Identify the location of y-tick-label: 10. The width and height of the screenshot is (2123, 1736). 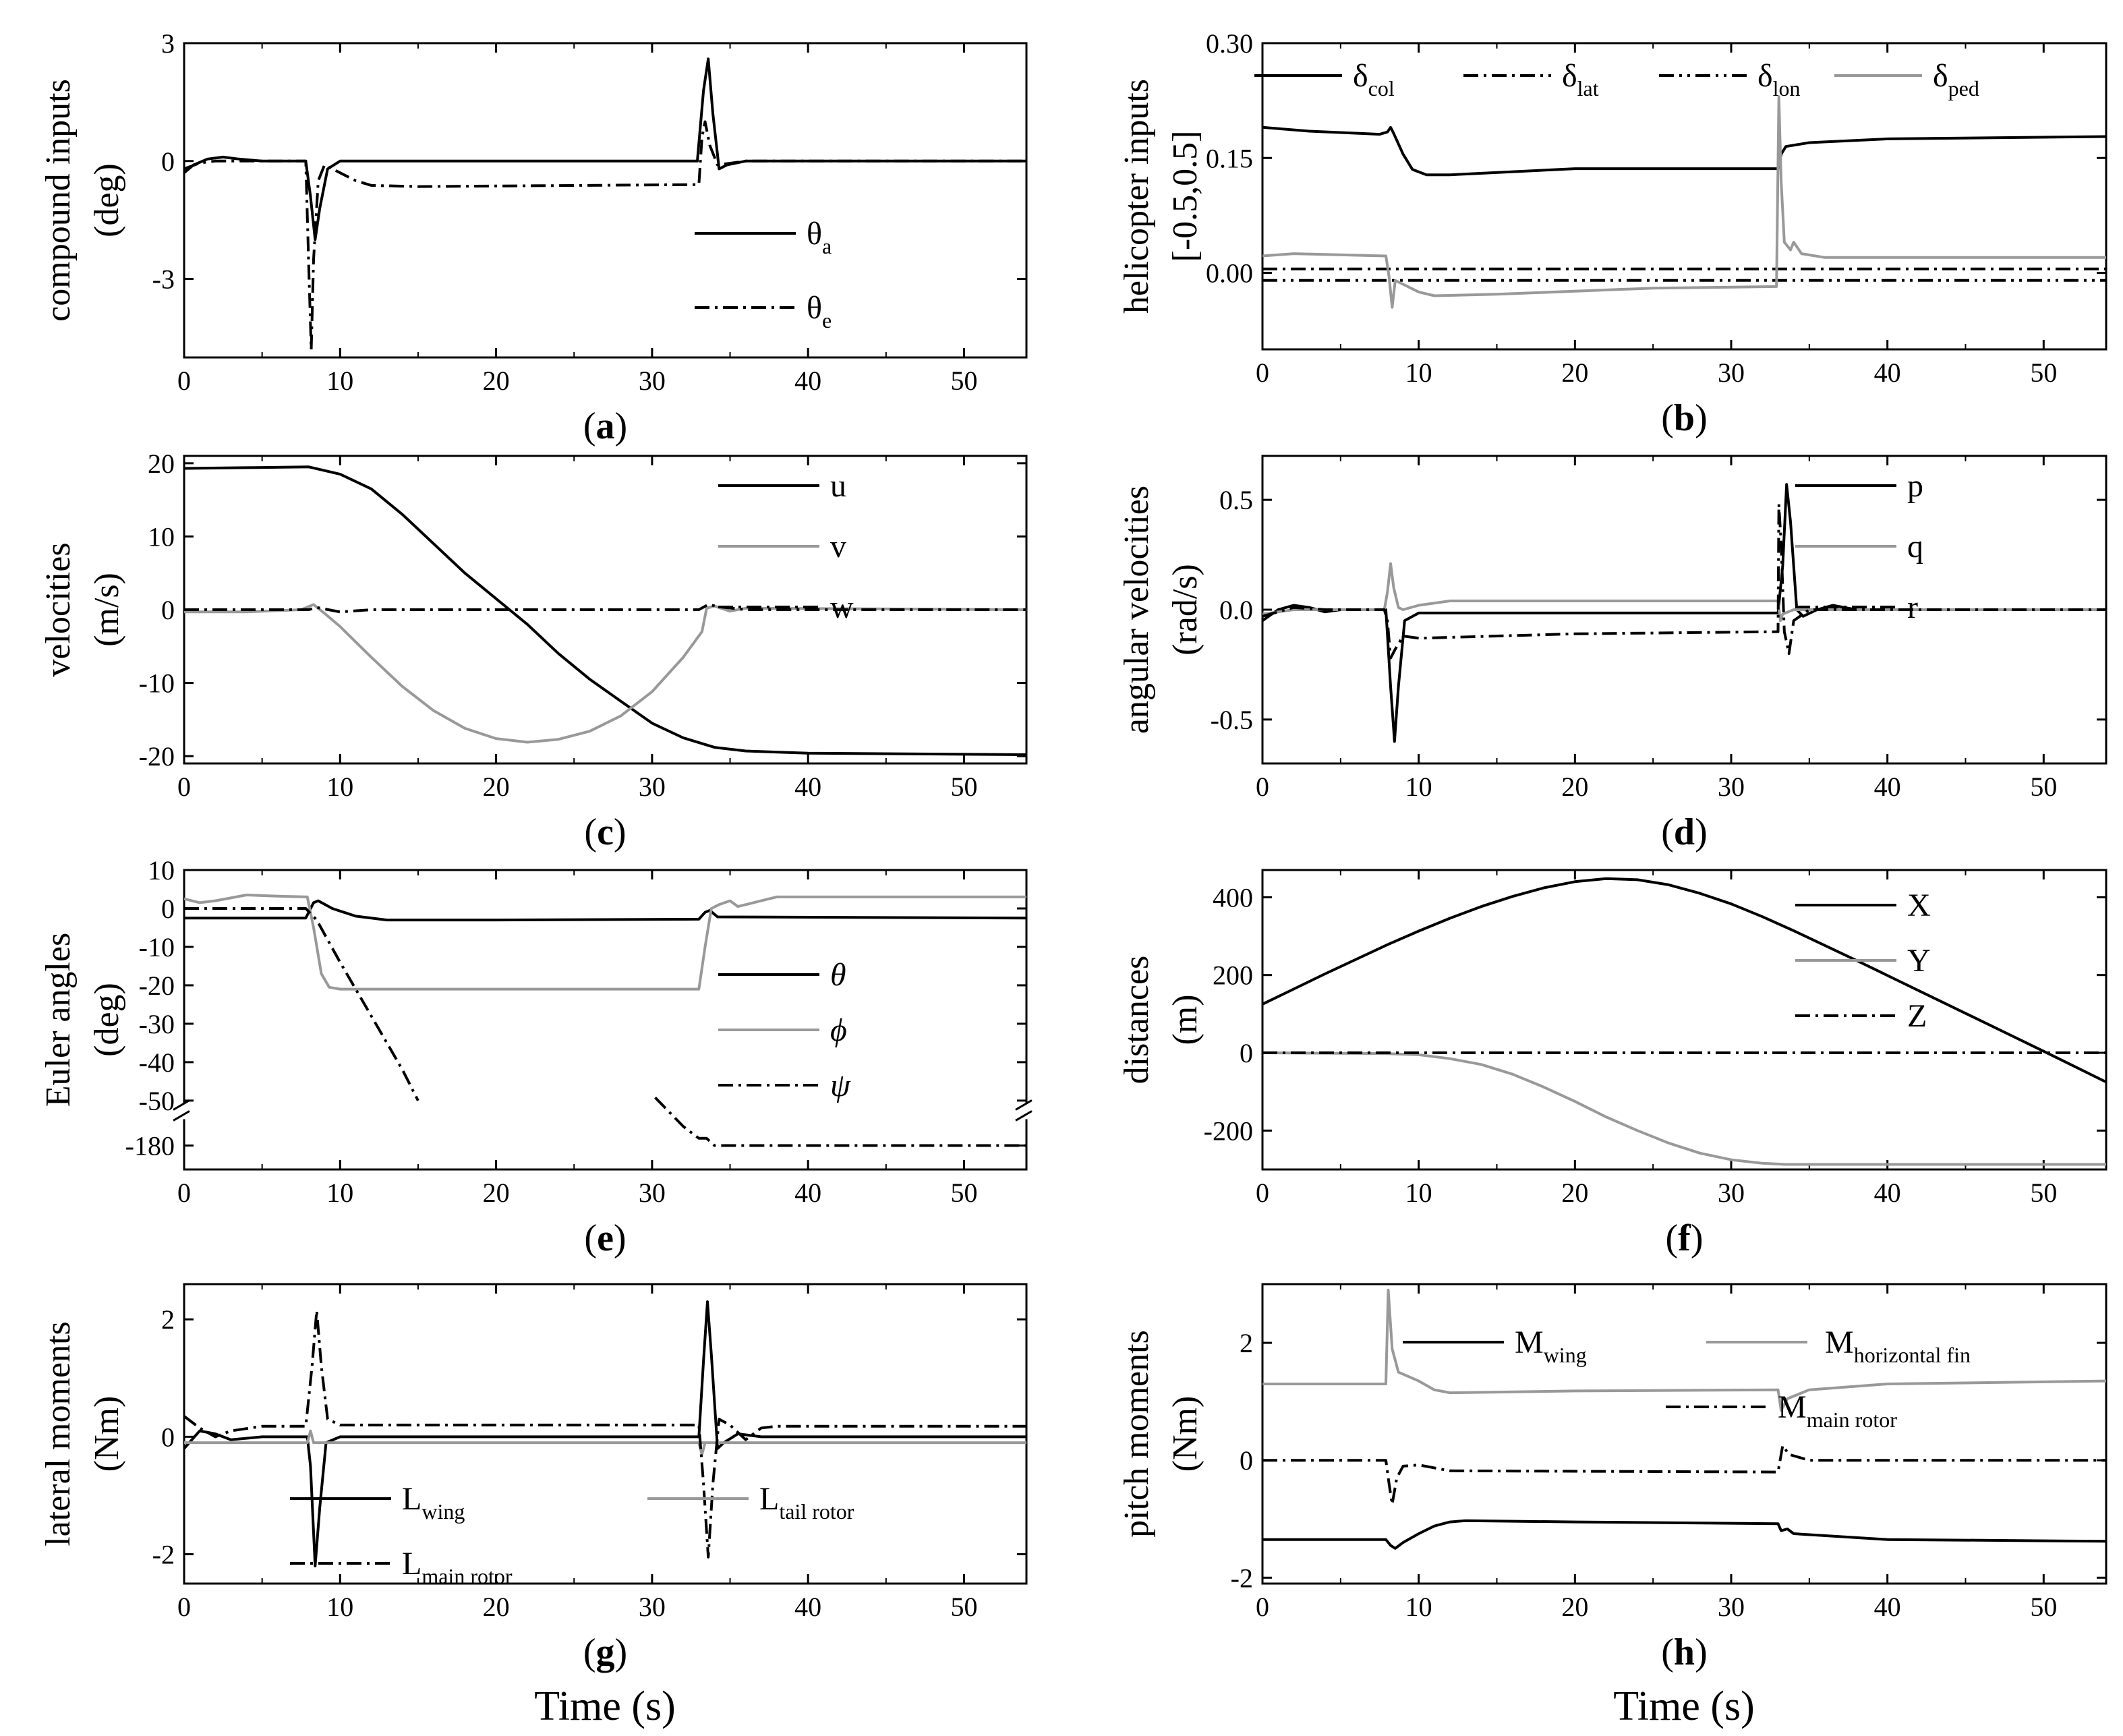
(162, 870).